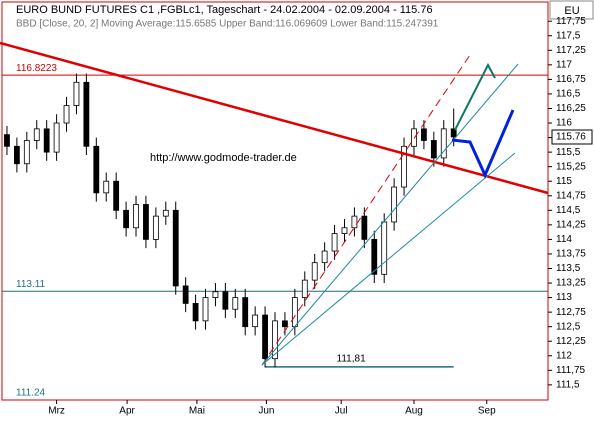 The image size is (594, 421). What do you see at coordinates (571, 166) in the screenshot?
I see `y-tick-label: 115,25` at bounding box center [571, 166].